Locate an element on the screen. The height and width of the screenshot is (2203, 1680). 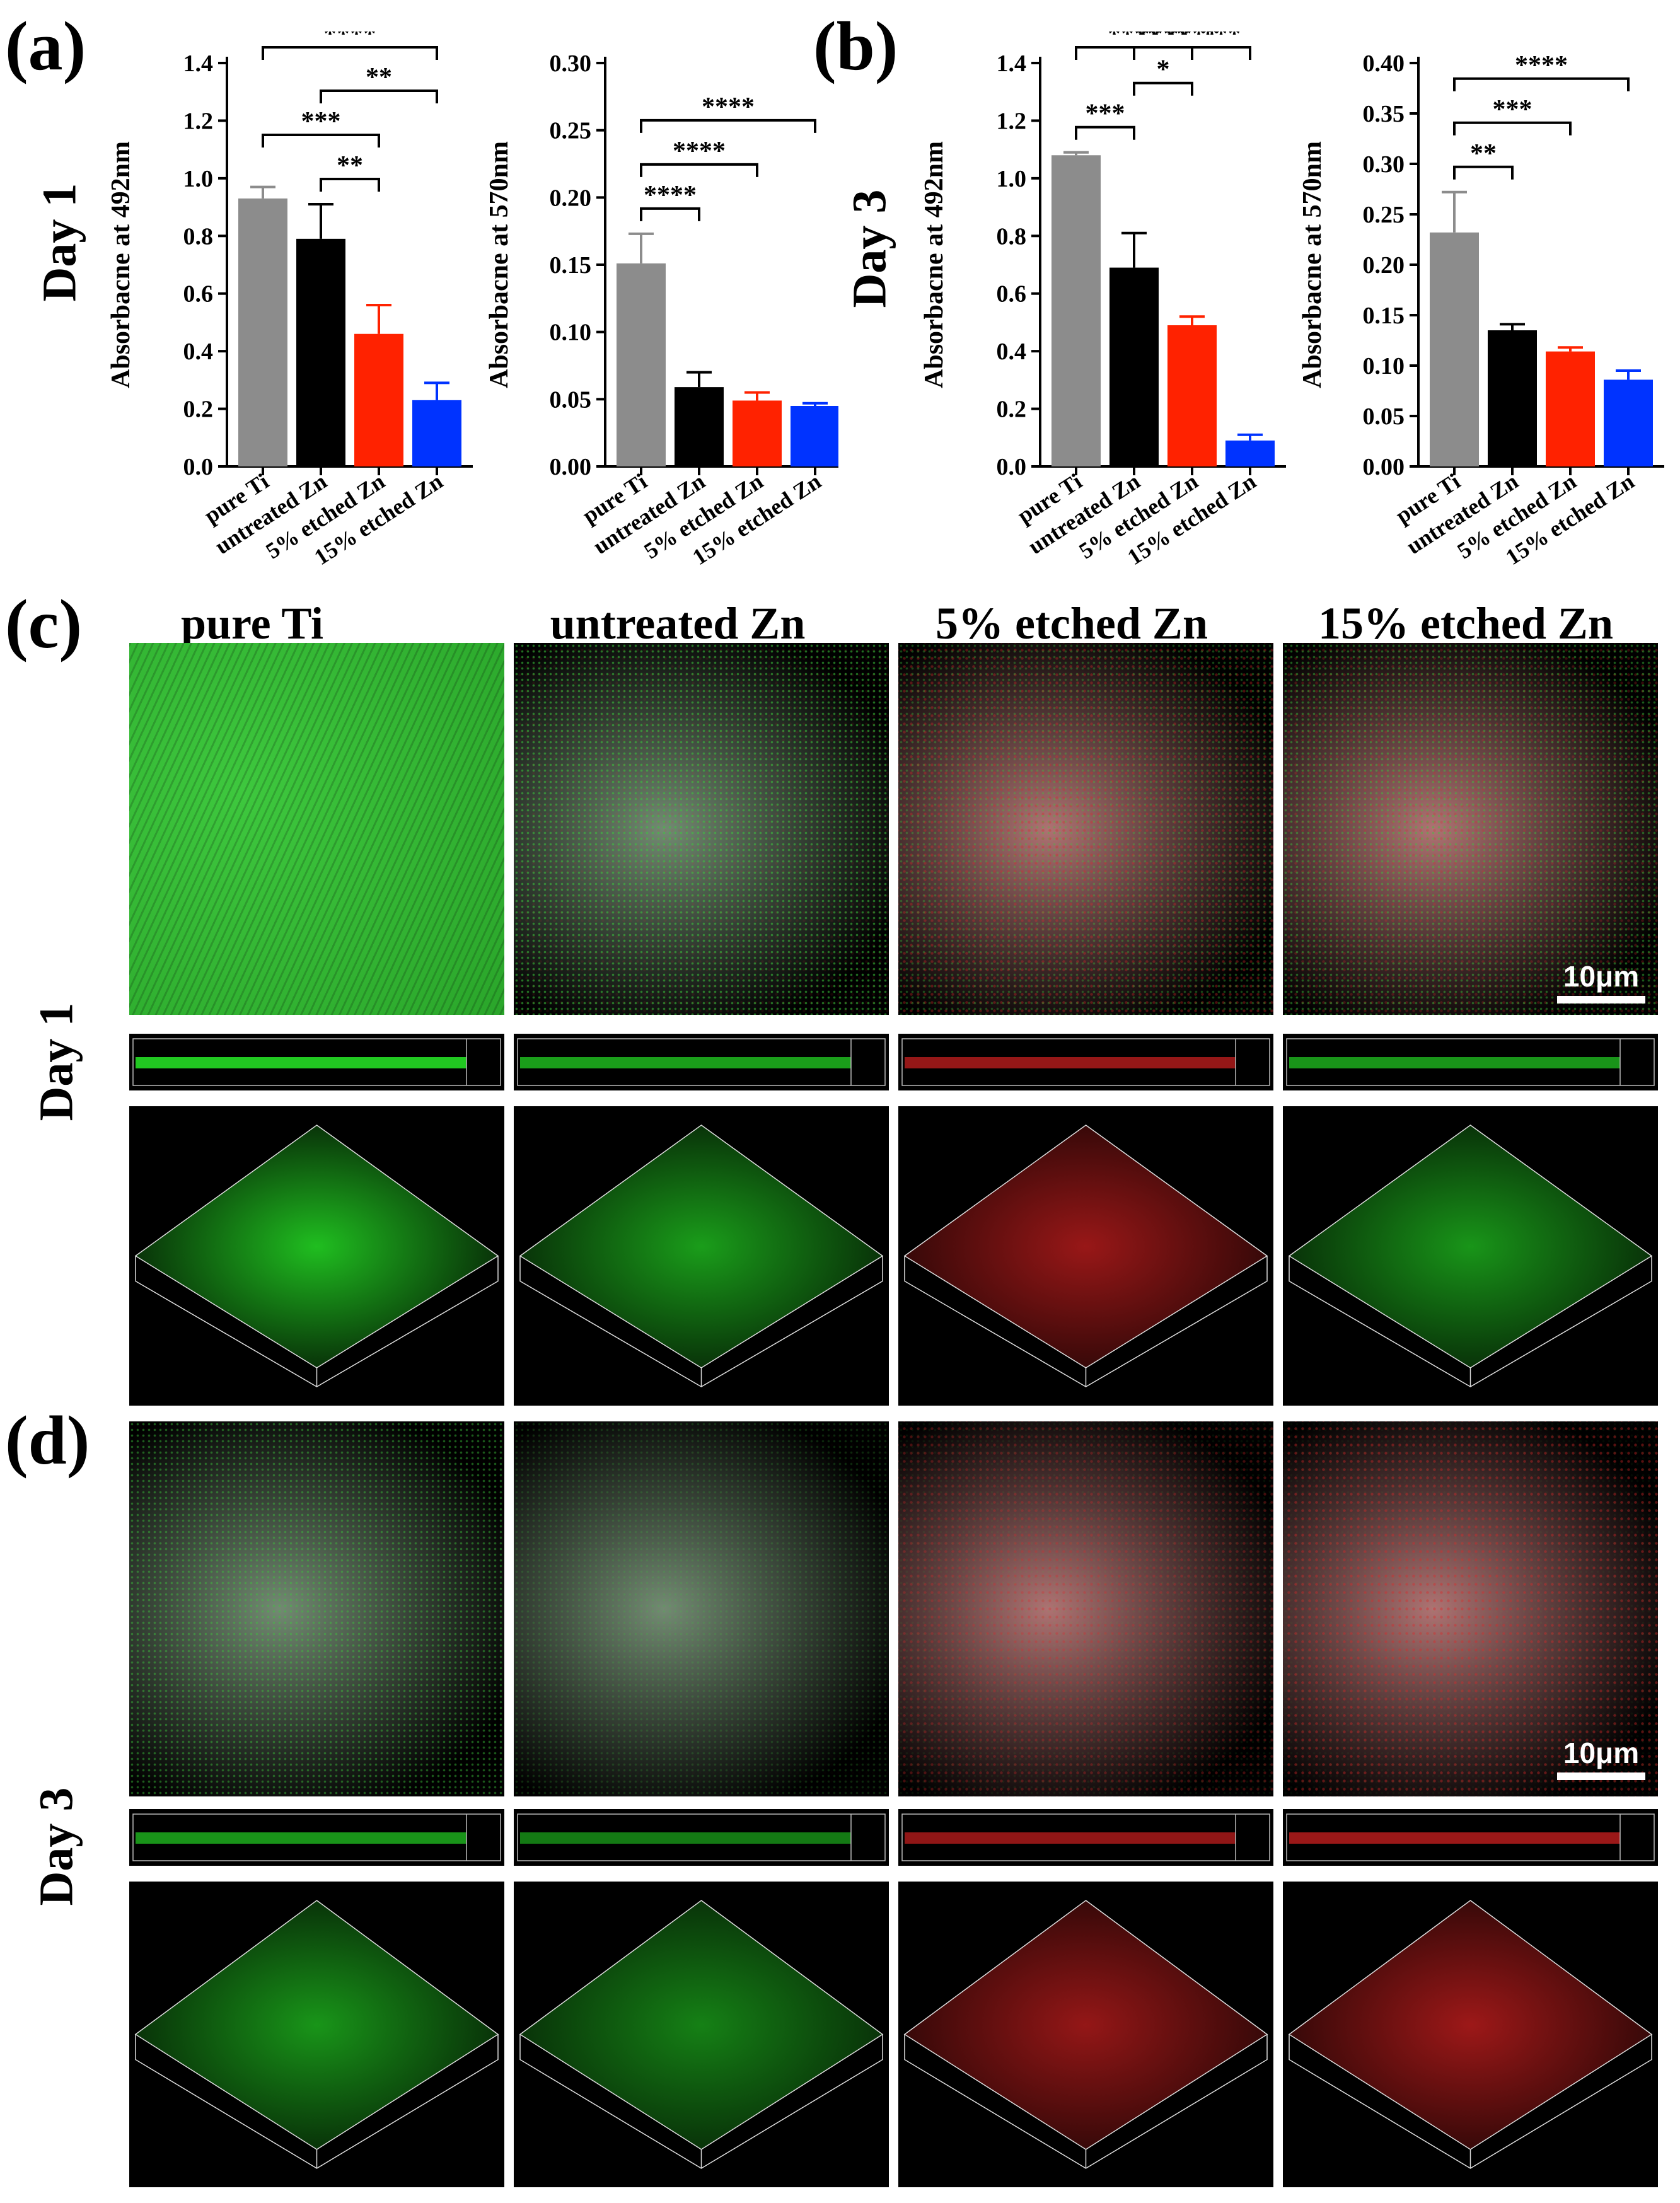
panel-label-b: (b) is located at coordinates (855, 46).